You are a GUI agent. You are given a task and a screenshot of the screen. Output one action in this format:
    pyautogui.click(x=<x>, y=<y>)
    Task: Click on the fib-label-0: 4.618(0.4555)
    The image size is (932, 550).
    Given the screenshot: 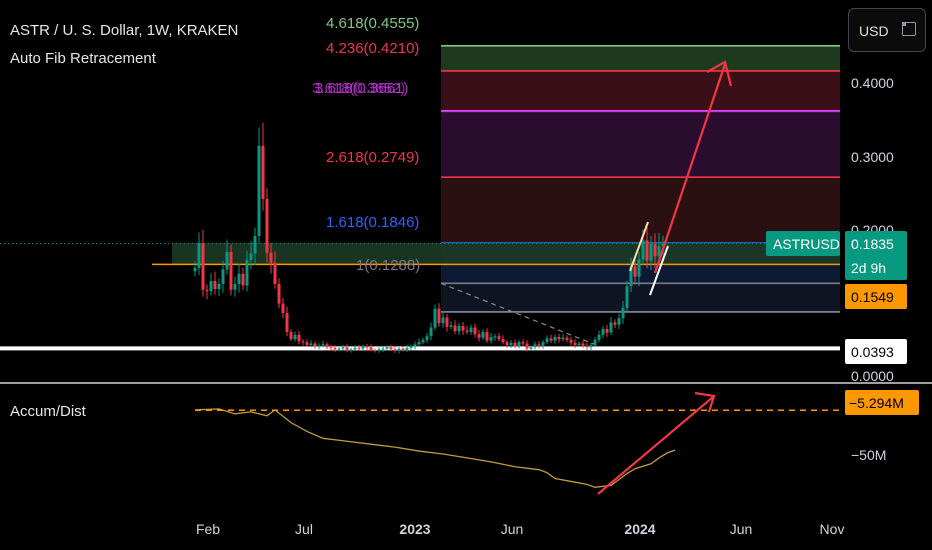 What is the action you would take?
    pyautogui.click(x=372, y=23)
    